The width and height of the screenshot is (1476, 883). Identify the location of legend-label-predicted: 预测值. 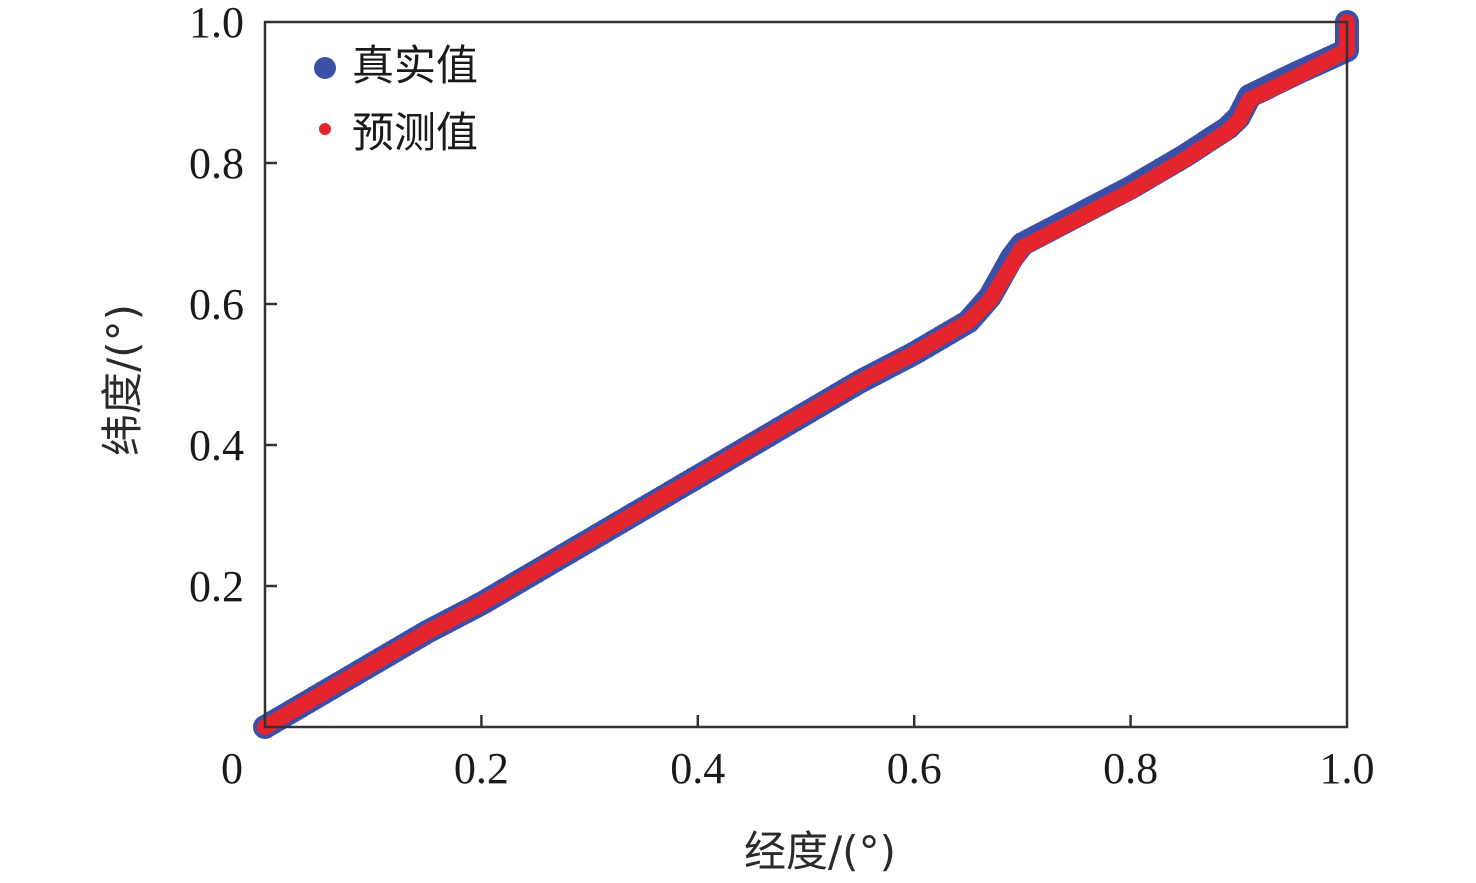
(415, 132).